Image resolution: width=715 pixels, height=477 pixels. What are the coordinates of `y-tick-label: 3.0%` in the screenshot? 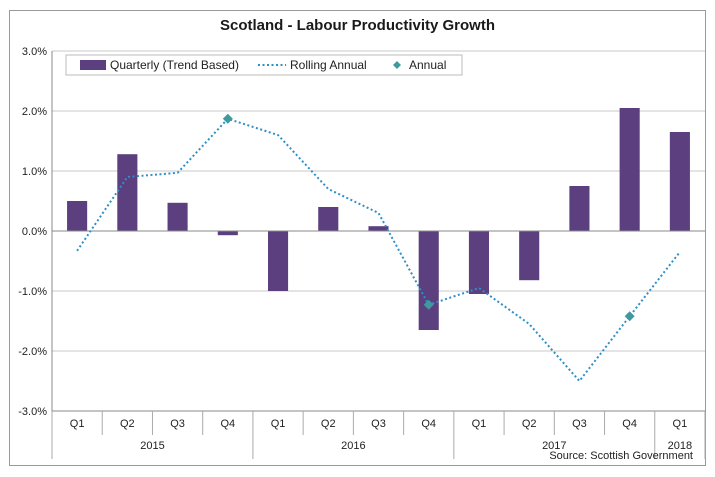 It's located at (34, 52).